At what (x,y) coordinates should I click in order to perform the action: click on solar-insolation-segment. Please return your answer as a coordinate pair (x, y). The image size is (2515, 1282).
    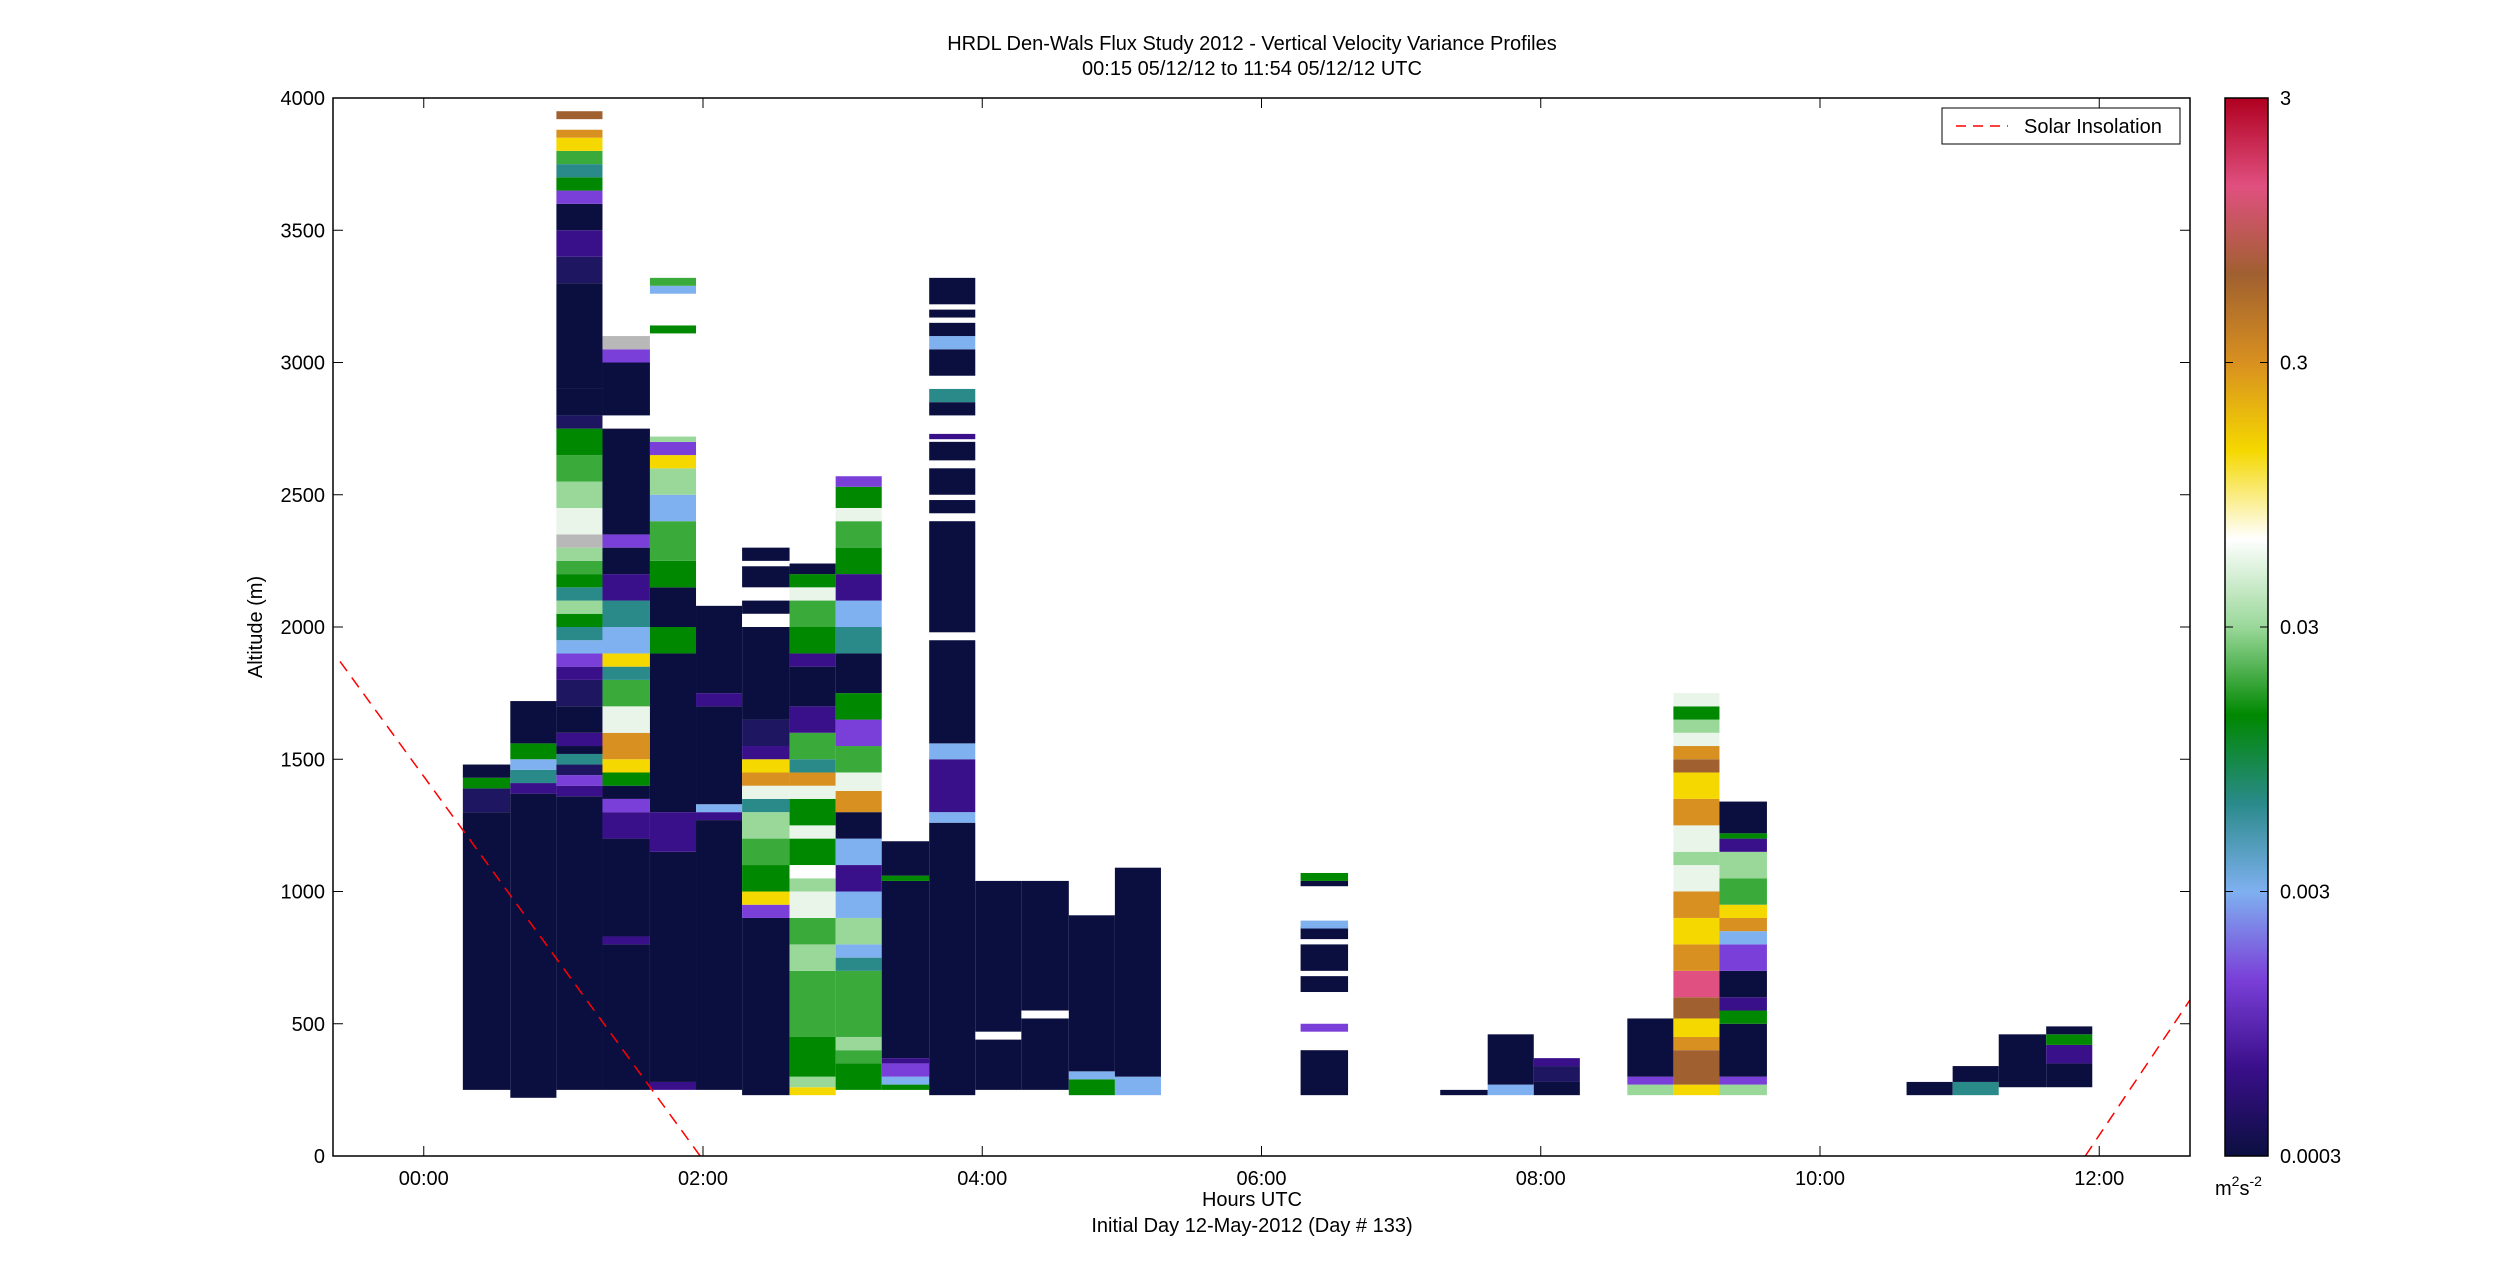
    Looking at the image, I should click on (520, 908).